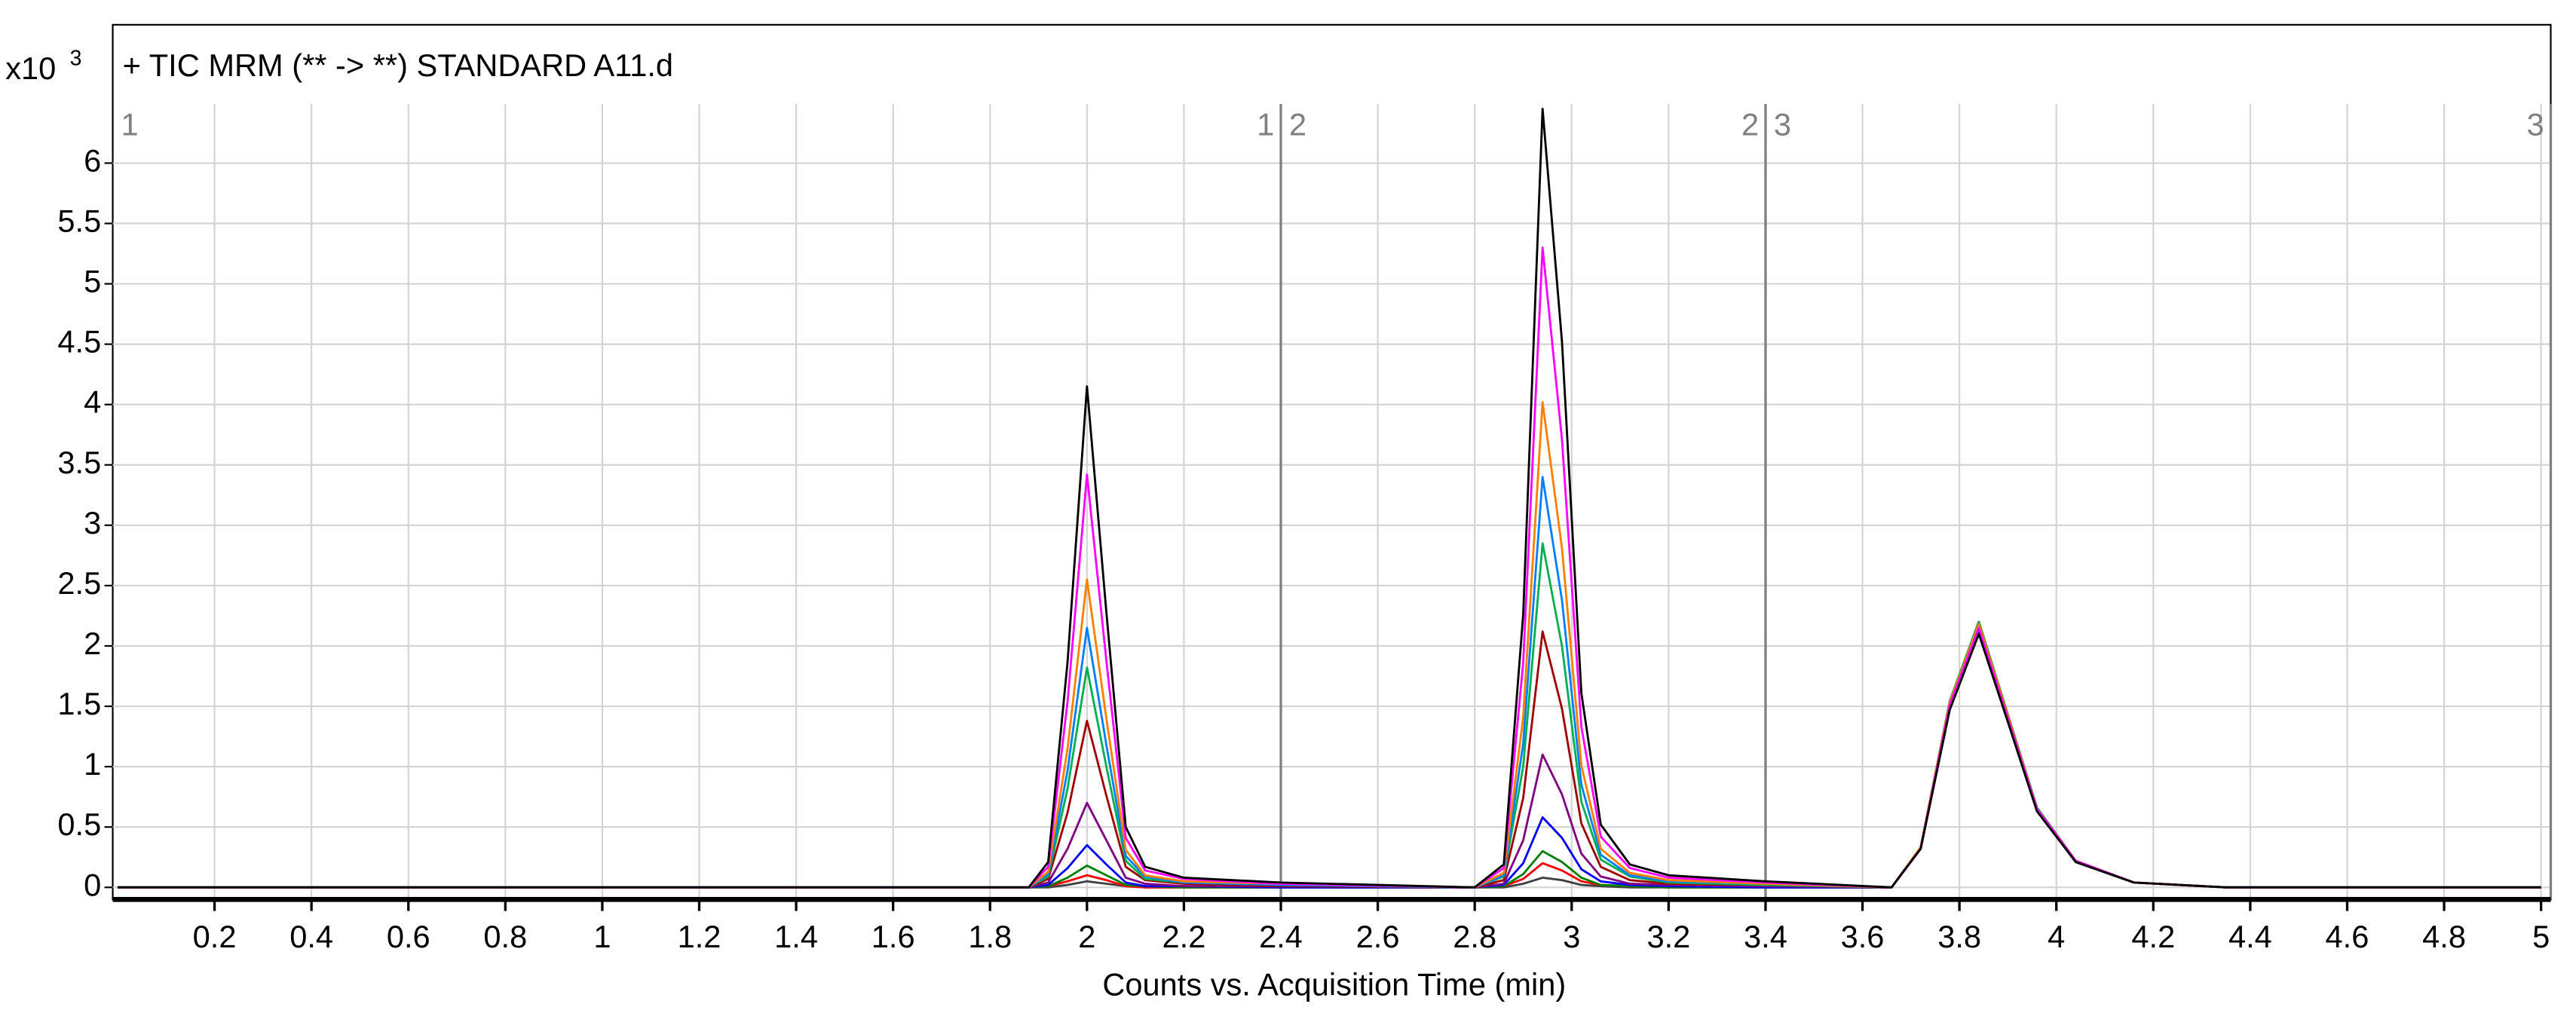 The height and width of the screenshot is (1010, 2576). Describe the element at coordinates (79, 583) in the screenshot. I see `y-tick-label: 2.5` at that location.